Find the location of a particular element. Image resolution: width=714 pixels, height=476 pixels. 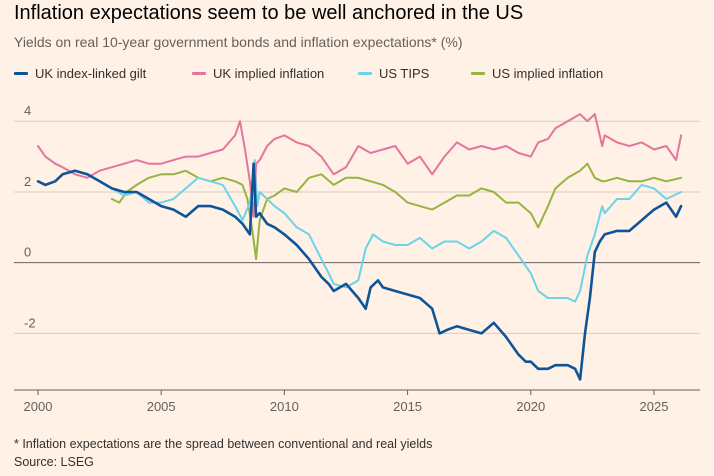

x-tick-label-2015: 2015 is located at coordinates (407, 406).